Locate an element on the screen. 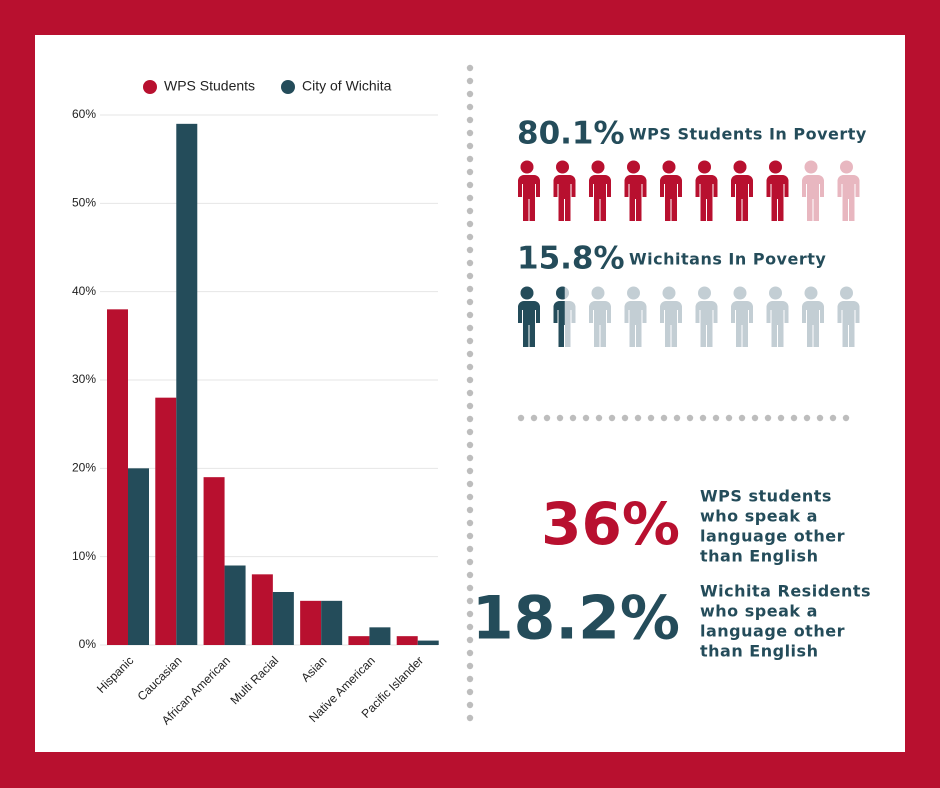 This screenshot has height=788, width=940. y-tick-label: 20% is located at coordinates (84, 468).